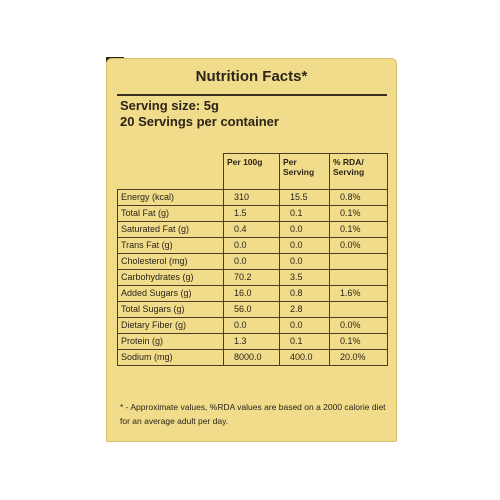 The width and height of the screenshot is (500, 500). What do you see at coordinates (170, 325) in the screenshot?
I see `nutrient-name: Dietary Fiber (g)` at bounding box center [170, 325].